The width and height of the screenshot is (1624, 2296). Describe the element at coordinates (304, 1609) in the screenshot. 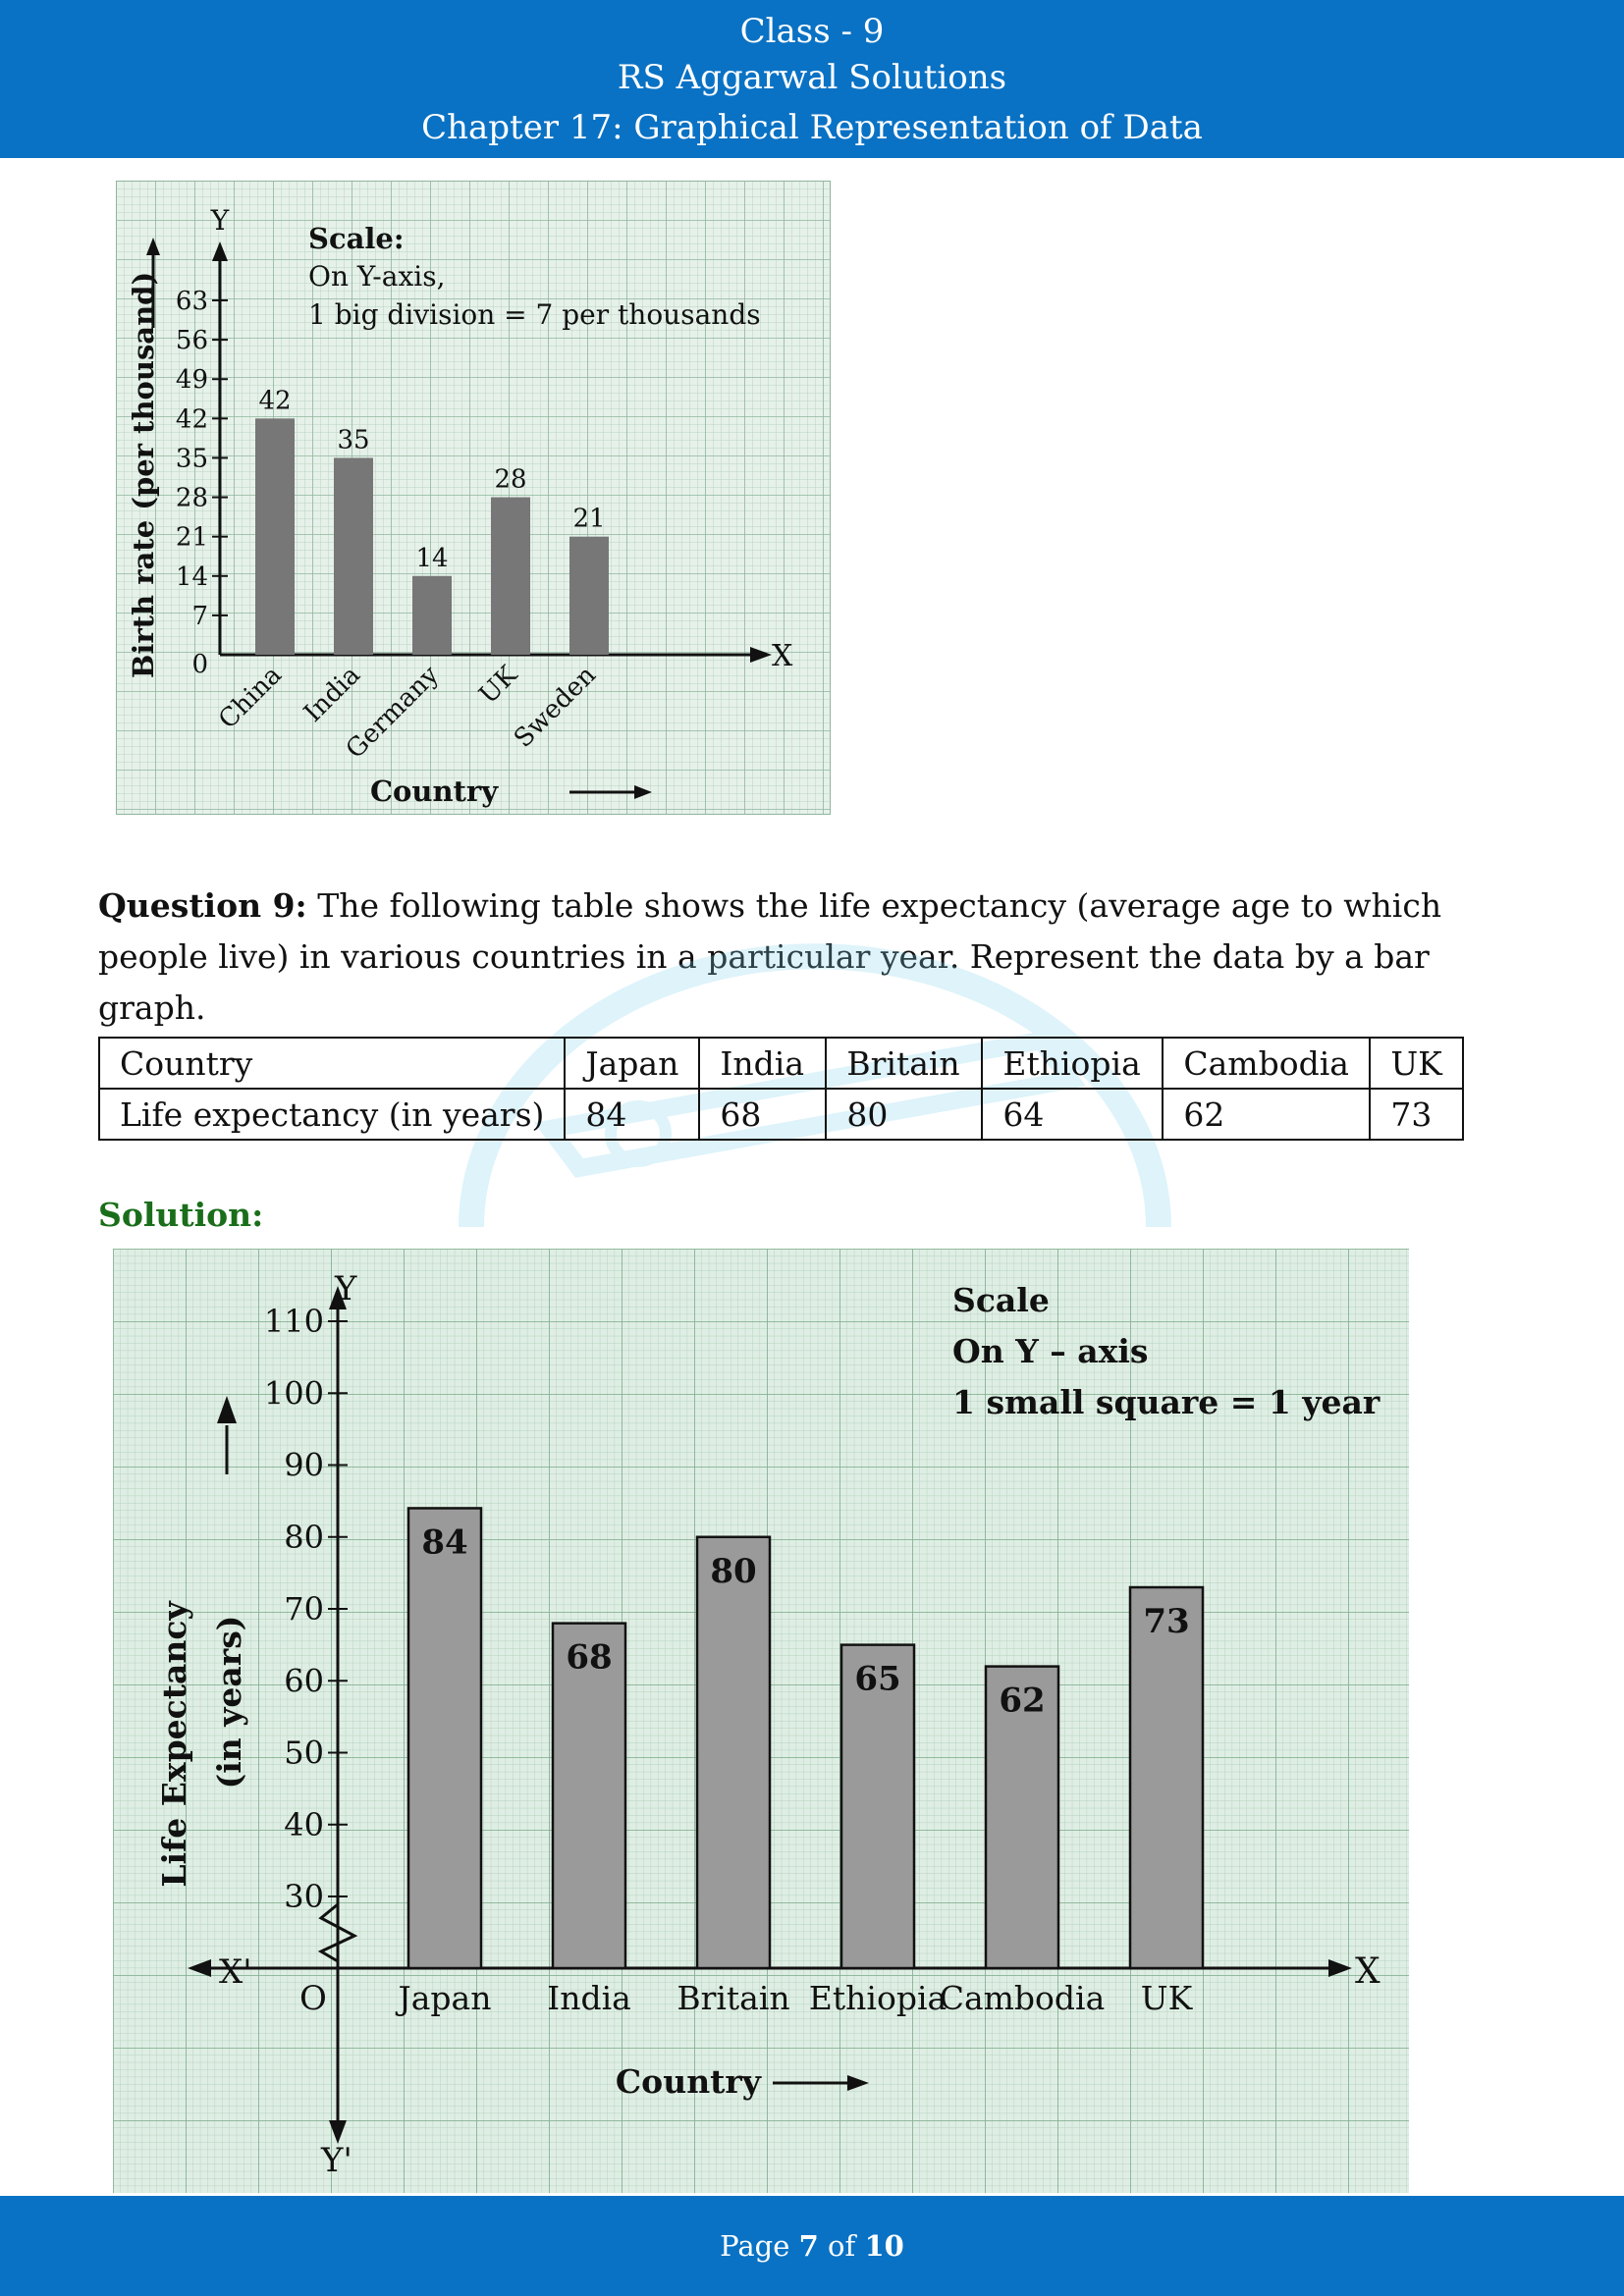

I see `y-tick-label: 70` at that location.